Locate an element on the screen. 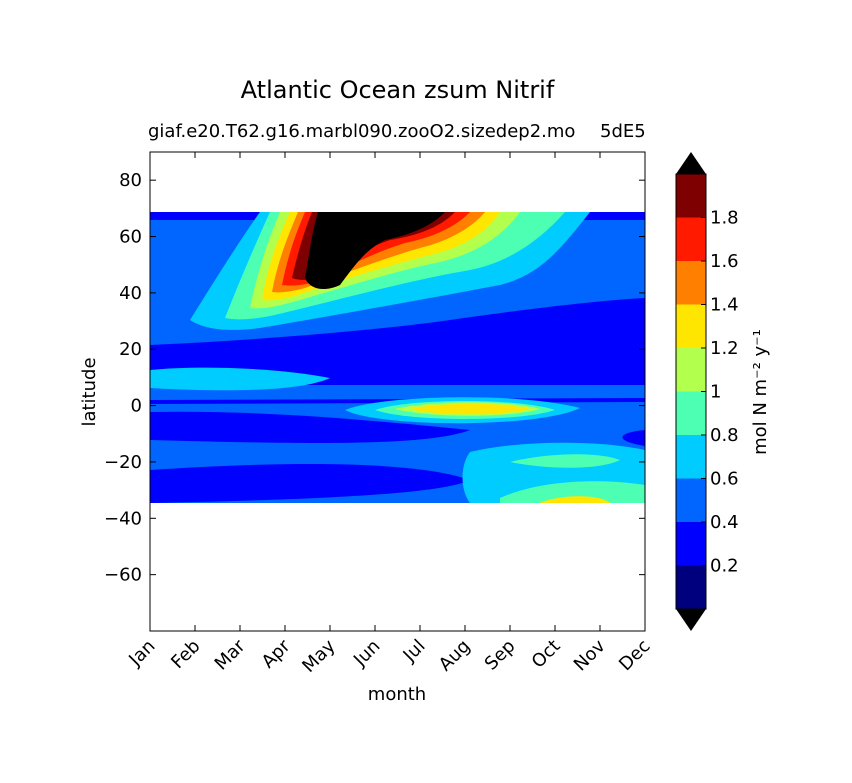  x-tick-label: Aug is located at coordinates (455, 656).